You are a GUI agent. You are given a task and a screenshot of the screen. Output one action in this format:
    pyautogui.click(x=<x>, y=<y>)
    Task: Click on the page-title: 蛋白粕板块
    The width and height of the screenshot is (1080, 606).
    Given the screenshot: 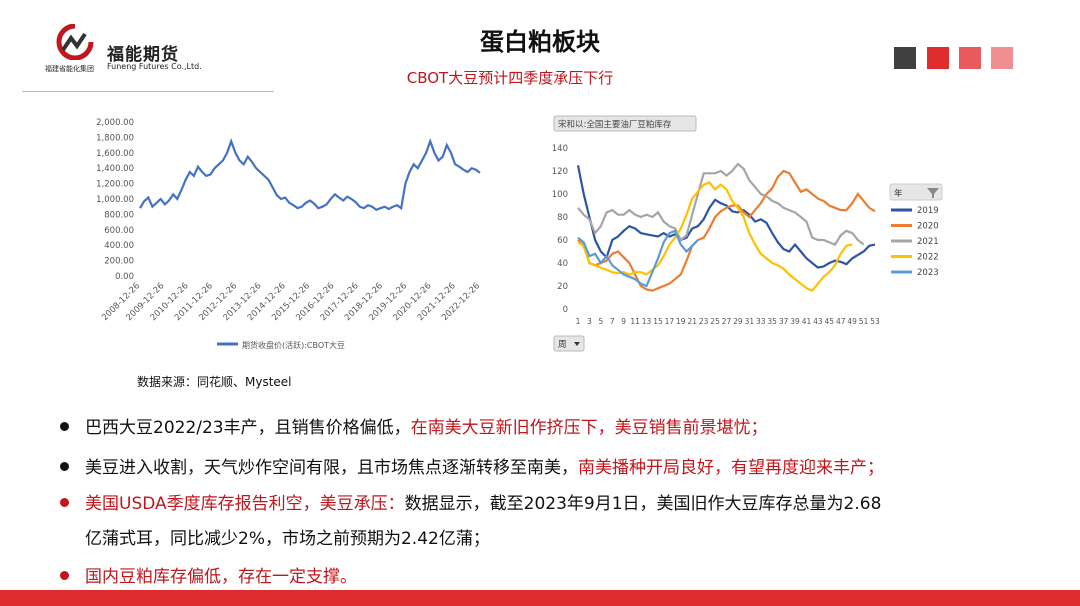 What is the action you would take?
    pyautogui.click(x=540, y=42)
    